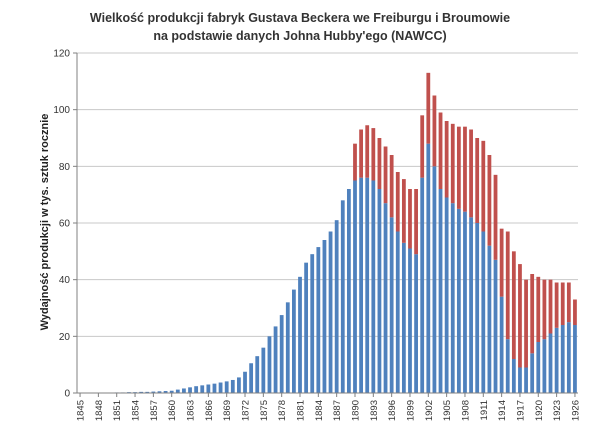 The image size is (600, 434). I want to click on x-tick-label: 1899, so click(410, 410).